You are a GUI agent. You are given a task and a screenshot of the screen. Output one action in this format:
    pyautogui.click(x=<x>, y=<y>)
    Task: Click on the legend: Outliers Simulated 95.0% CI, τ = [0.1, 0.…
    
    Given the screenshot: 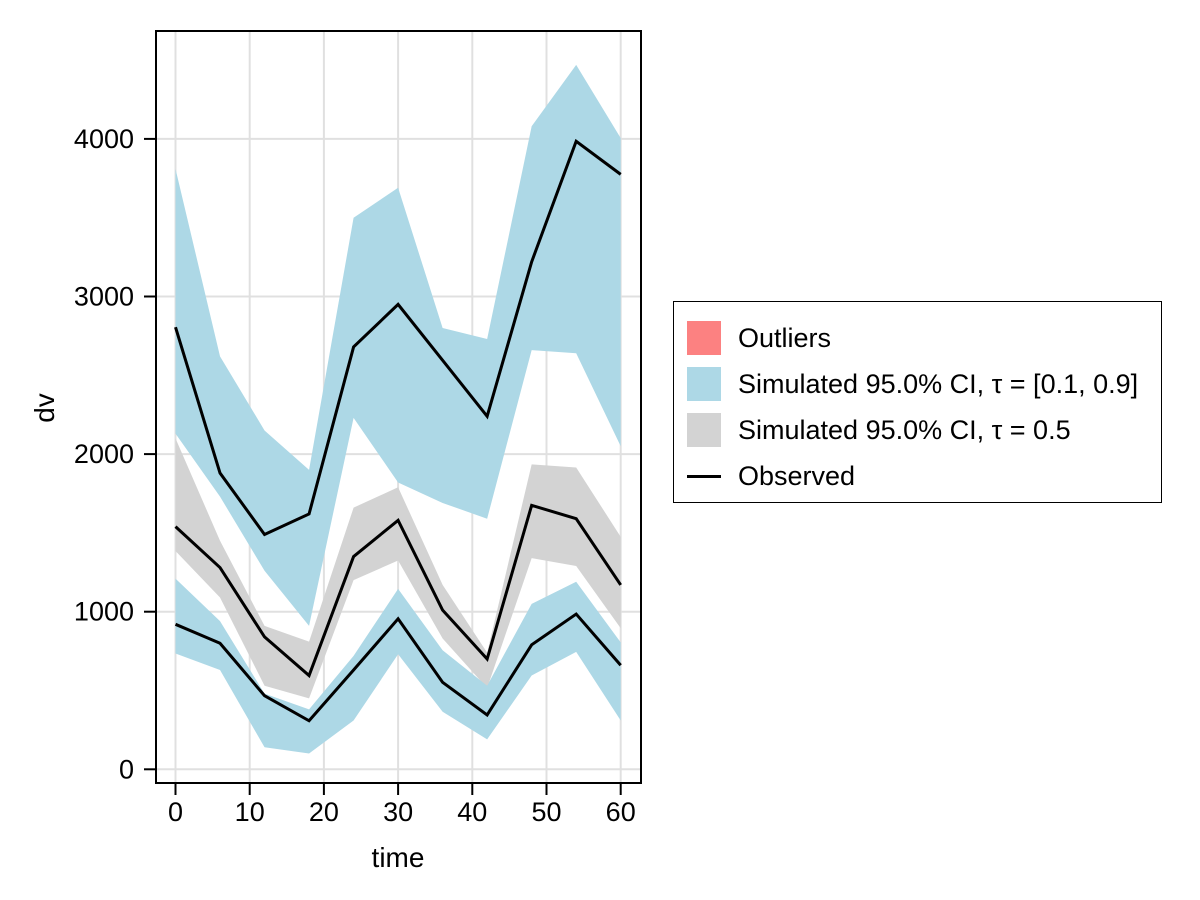 What is the action you would take?
    pyautogui.click(x=917, y=402)
    